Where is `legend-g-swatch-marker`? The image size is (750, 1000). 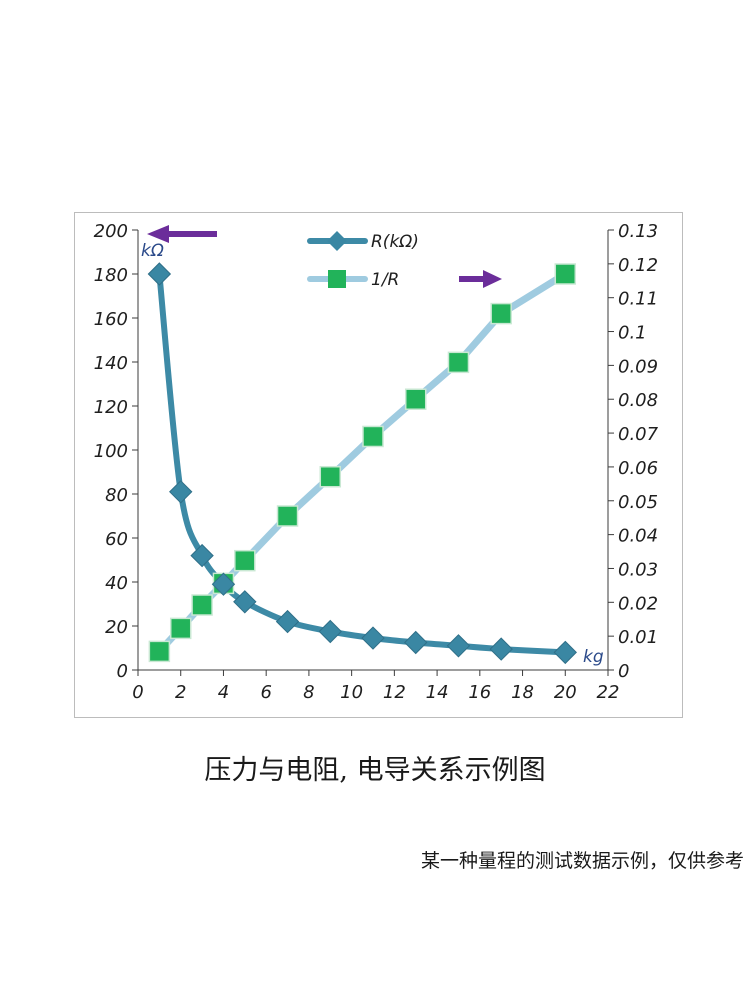
legend-g-swatch-marker is located at coordinates (337, 279).